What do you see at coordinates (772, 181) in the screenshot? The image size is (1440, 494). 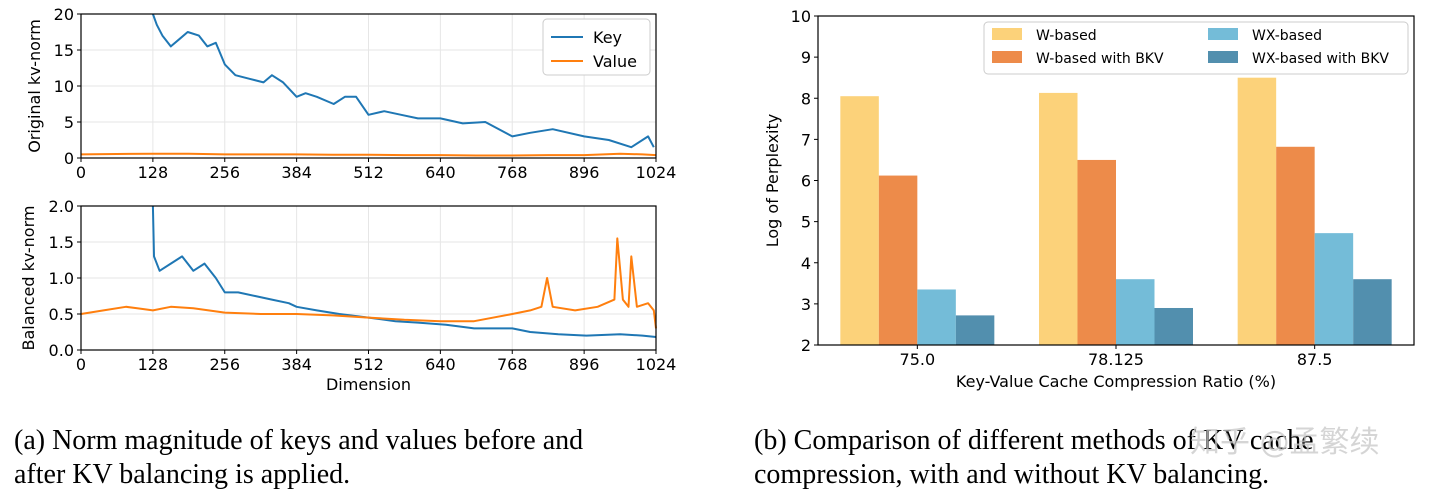 I see `y-axis-label: Log of Perplexity` at bounding box center [772, 181].